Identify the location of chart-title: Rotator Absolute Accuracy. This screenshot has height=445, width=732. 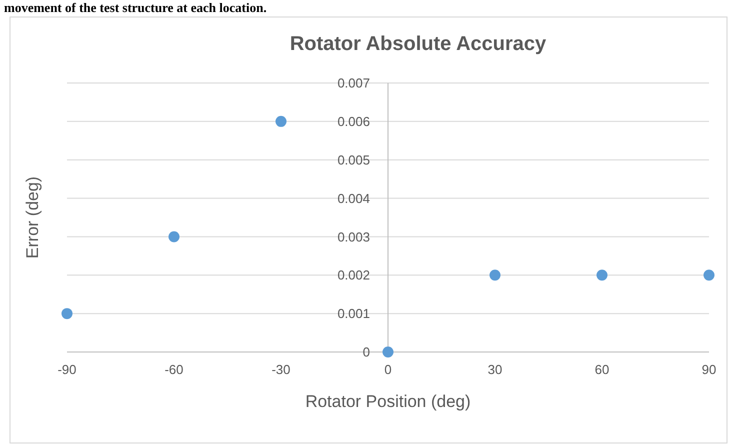
(419, 44).